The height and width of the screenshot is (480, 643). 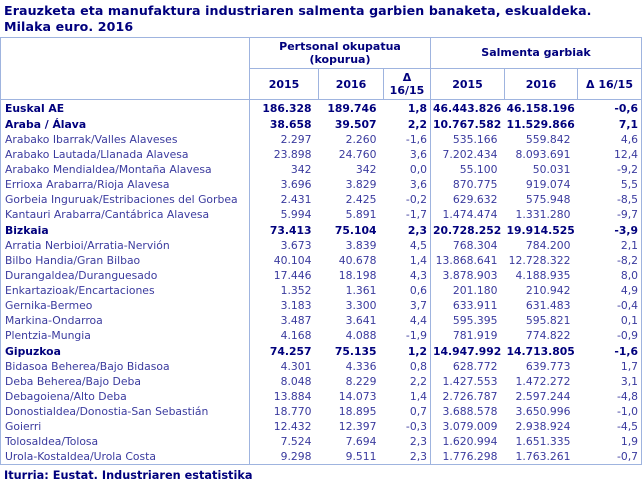 What do you see at coordinates (125, 291) in the screenshot?
I see `region-name-cell: Enkartazioak/Encartaciones` at bounding box center [125, 291].